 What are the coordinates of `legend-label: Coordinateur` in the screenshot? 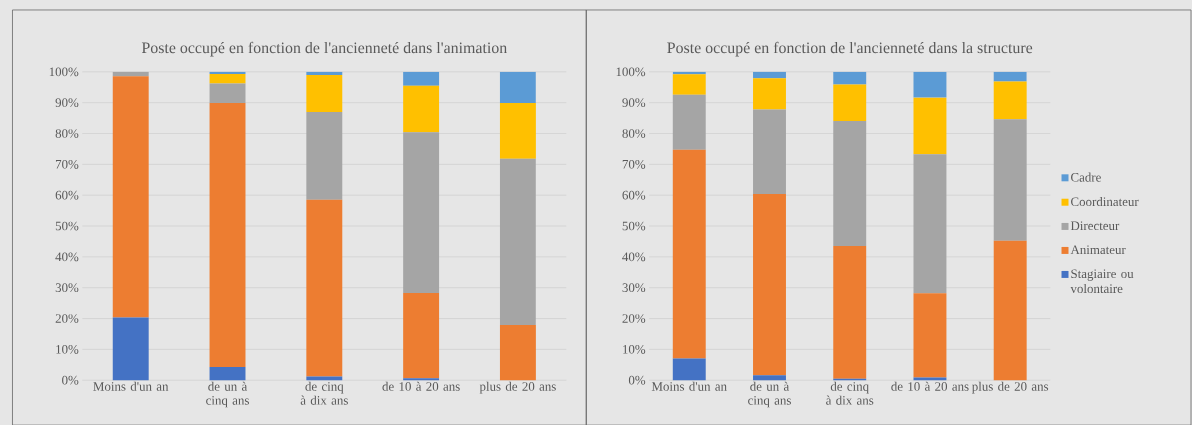 It's located at (1105, 201).